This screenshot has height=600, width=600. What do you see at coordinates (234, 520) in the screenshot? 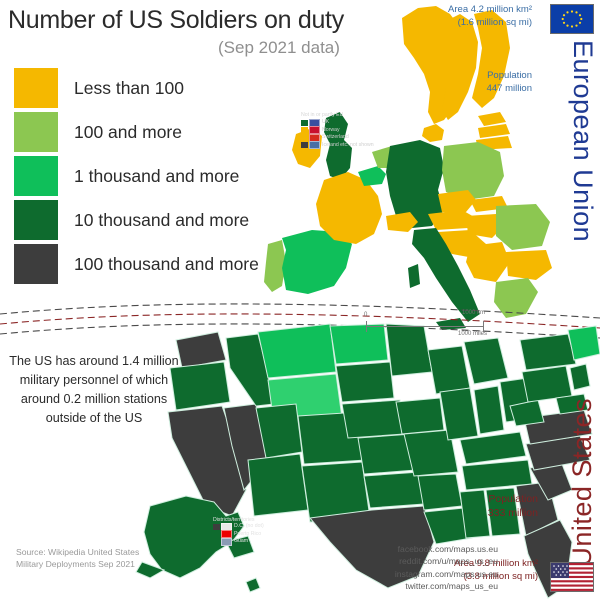
I see `us-sublegend-header: Districts/territories` at bounding box center [234, 520].